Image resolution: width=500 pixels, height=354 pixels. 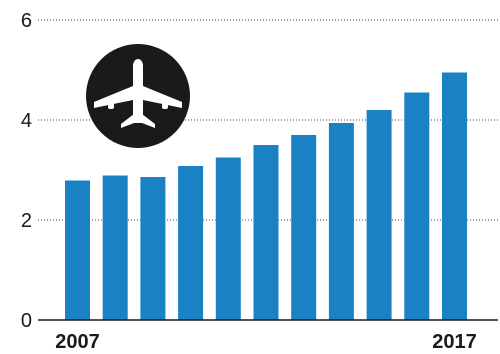 What do you see at coordinates (153, 248) in the screenshot?
I see `bar-2009` at bounding box center [153, 248].